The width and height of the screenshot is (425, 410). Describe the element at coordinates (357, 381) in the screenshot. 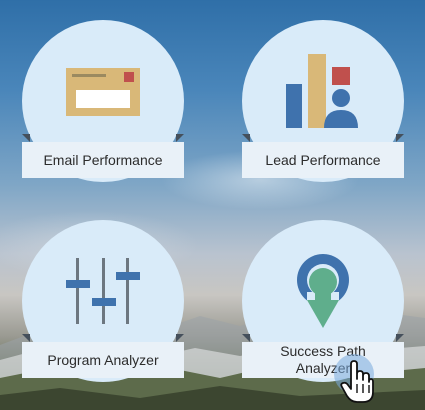

I see `hand-cursor-icon` at that location.